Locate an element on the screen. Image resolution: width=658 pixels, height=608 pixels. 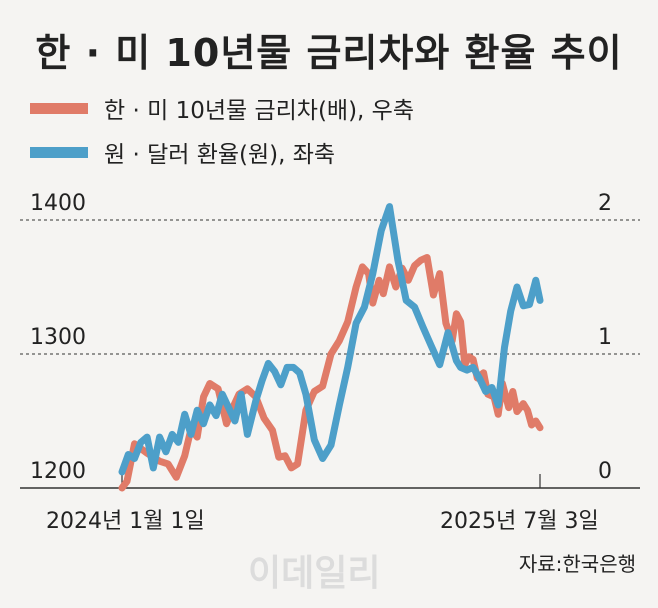
left-tick-label: 1400 is located at coordinates (58, 203).